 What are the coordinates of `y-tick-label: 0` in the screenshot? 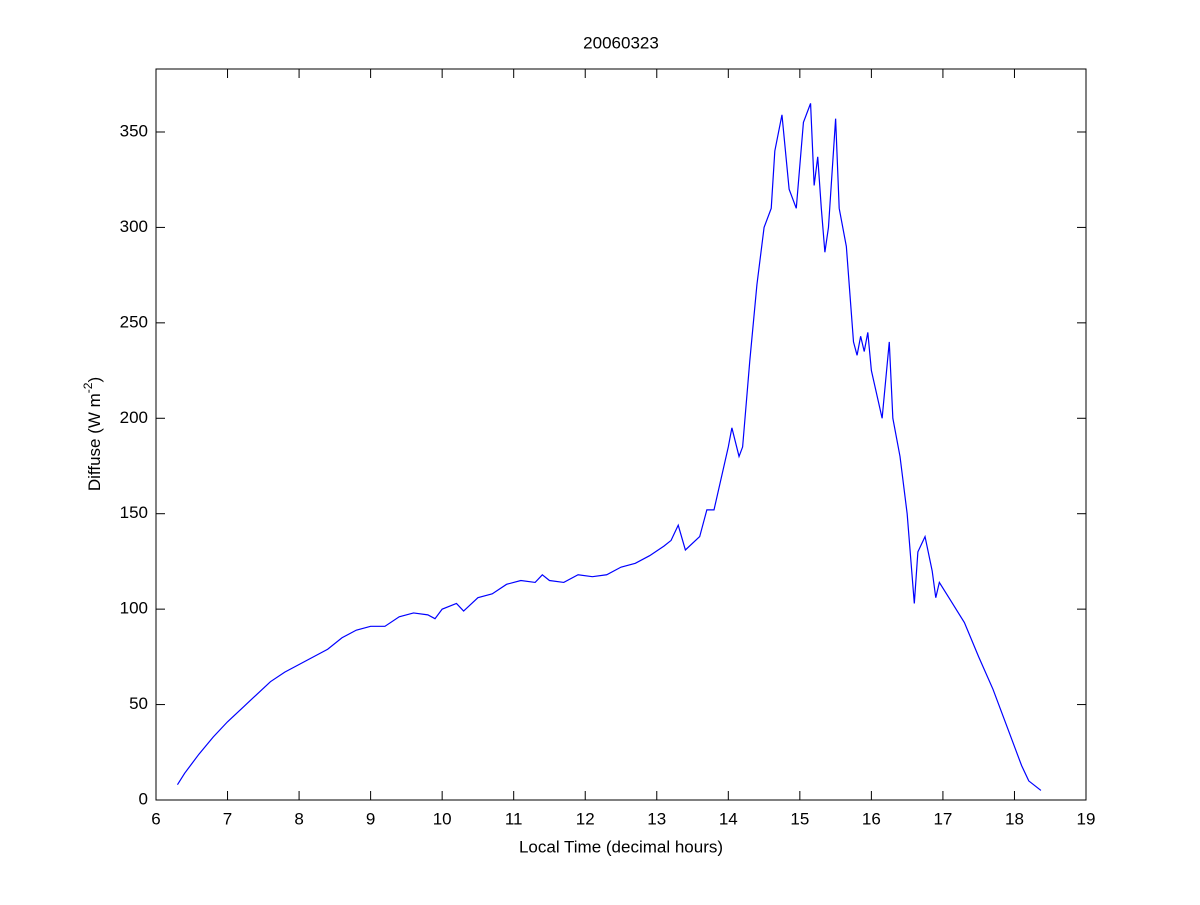 It's located at (143, 798).